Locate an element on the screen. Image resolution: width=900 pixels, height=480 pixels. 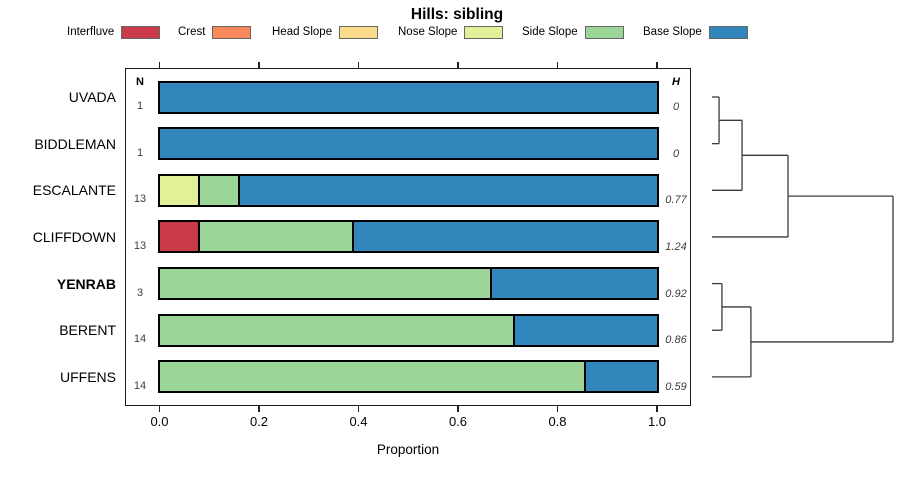
legend-item-label: Nose Slope is located at coordinates (428, 32).